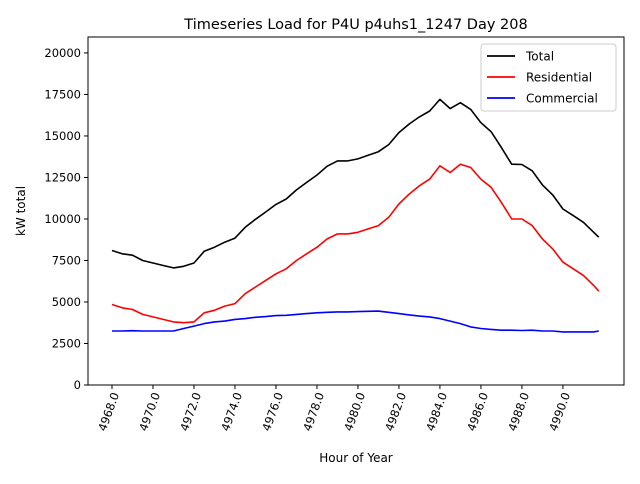 The image size is (640, 484). Describe the element at coordinates (62, 136) in the screenshot. I see `y-tick-label: 15000` at that location.